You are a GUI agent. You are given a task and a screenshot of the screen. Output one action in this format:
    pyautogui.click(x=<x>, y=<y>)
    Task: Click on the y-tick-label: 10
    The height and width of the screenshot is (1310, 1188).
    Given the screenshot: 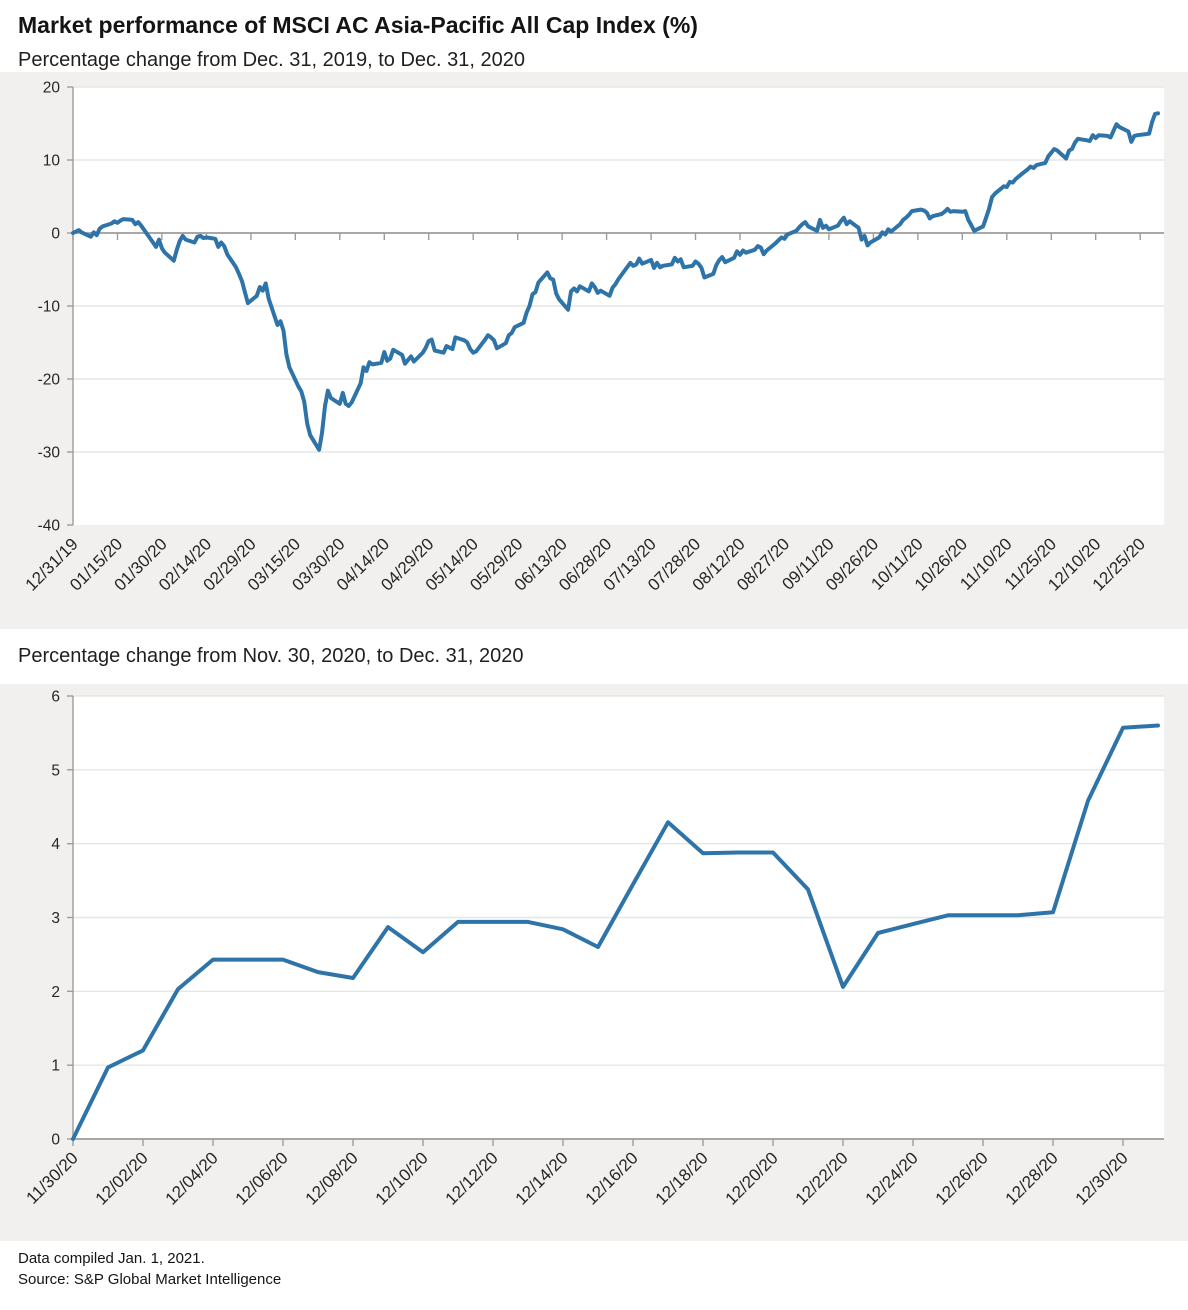 What is the action you would take?
    pyautogui.click(x=52, y=160)
    